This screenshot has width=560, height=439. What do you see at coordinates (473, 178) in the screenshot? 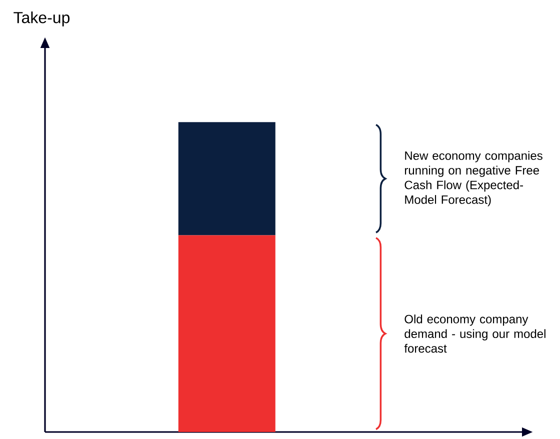
I see `text: New economy companies running on negative Free Cash Flow (Expected-Model Forecast)` at bounding box center [473, 178].